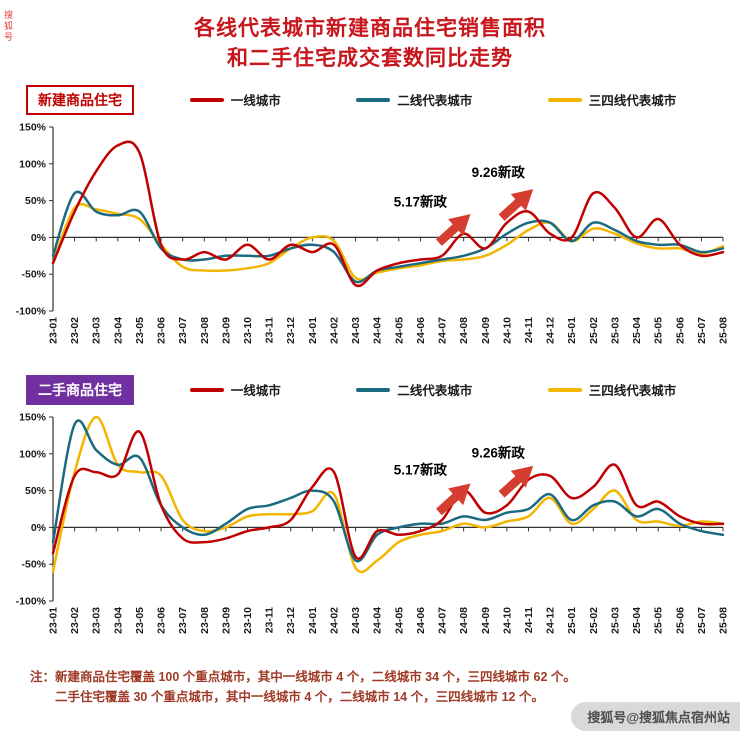  I want to click on x-tick-label: 25-01, so click(572, 620).